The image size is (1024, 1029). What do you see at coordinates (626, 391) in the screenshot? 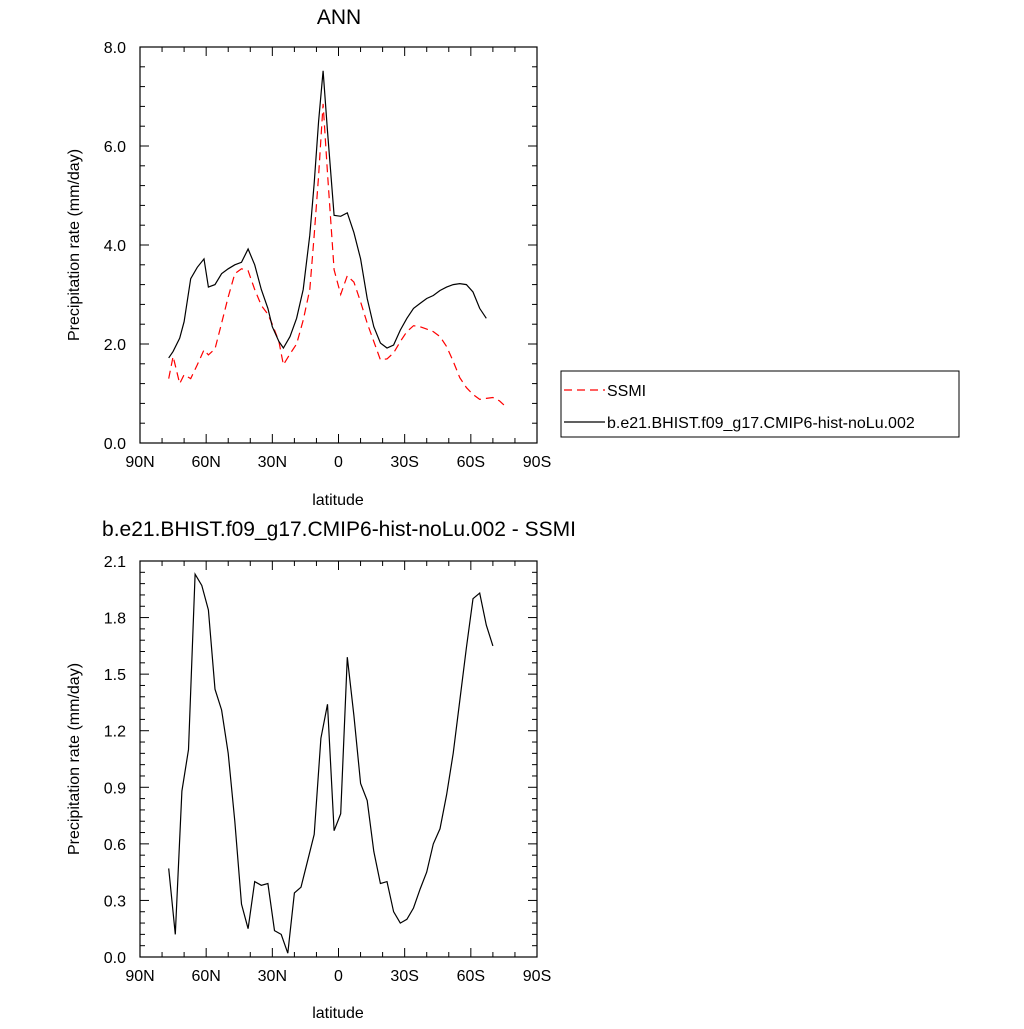
I see `legend-label-ssmi: SSMI` at bounding box center [626, 391].